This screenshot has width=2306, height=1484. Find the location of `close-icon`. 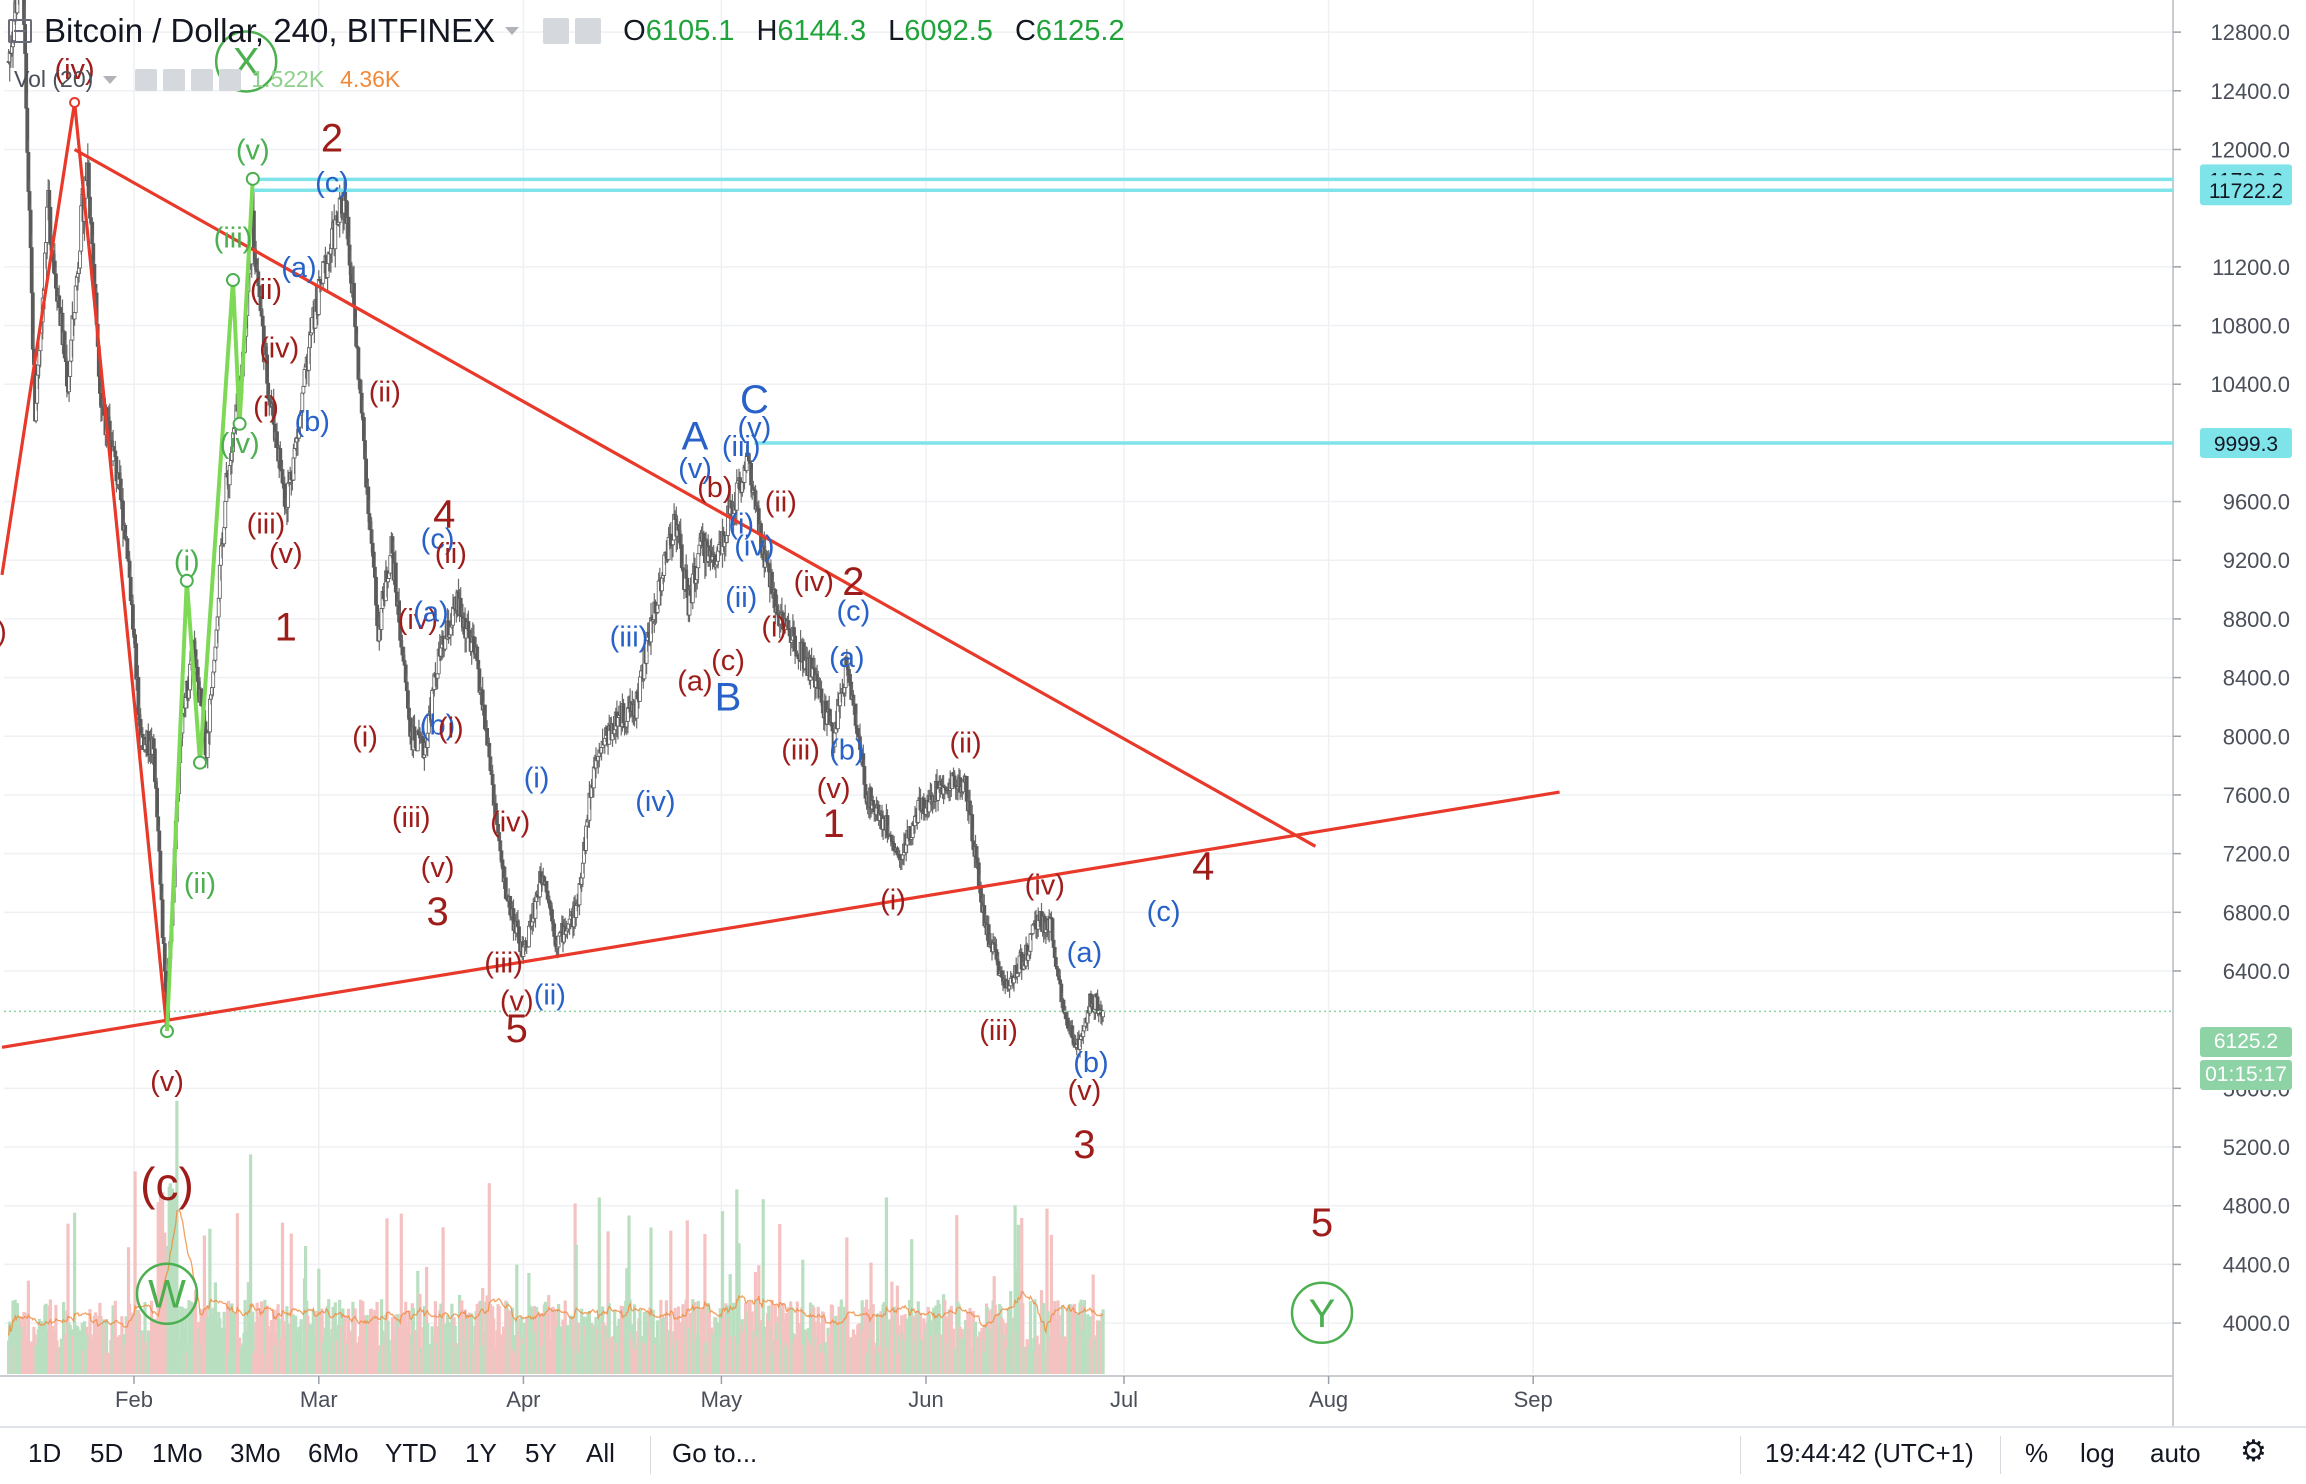

close-icon is located at coordinates (230, 79).